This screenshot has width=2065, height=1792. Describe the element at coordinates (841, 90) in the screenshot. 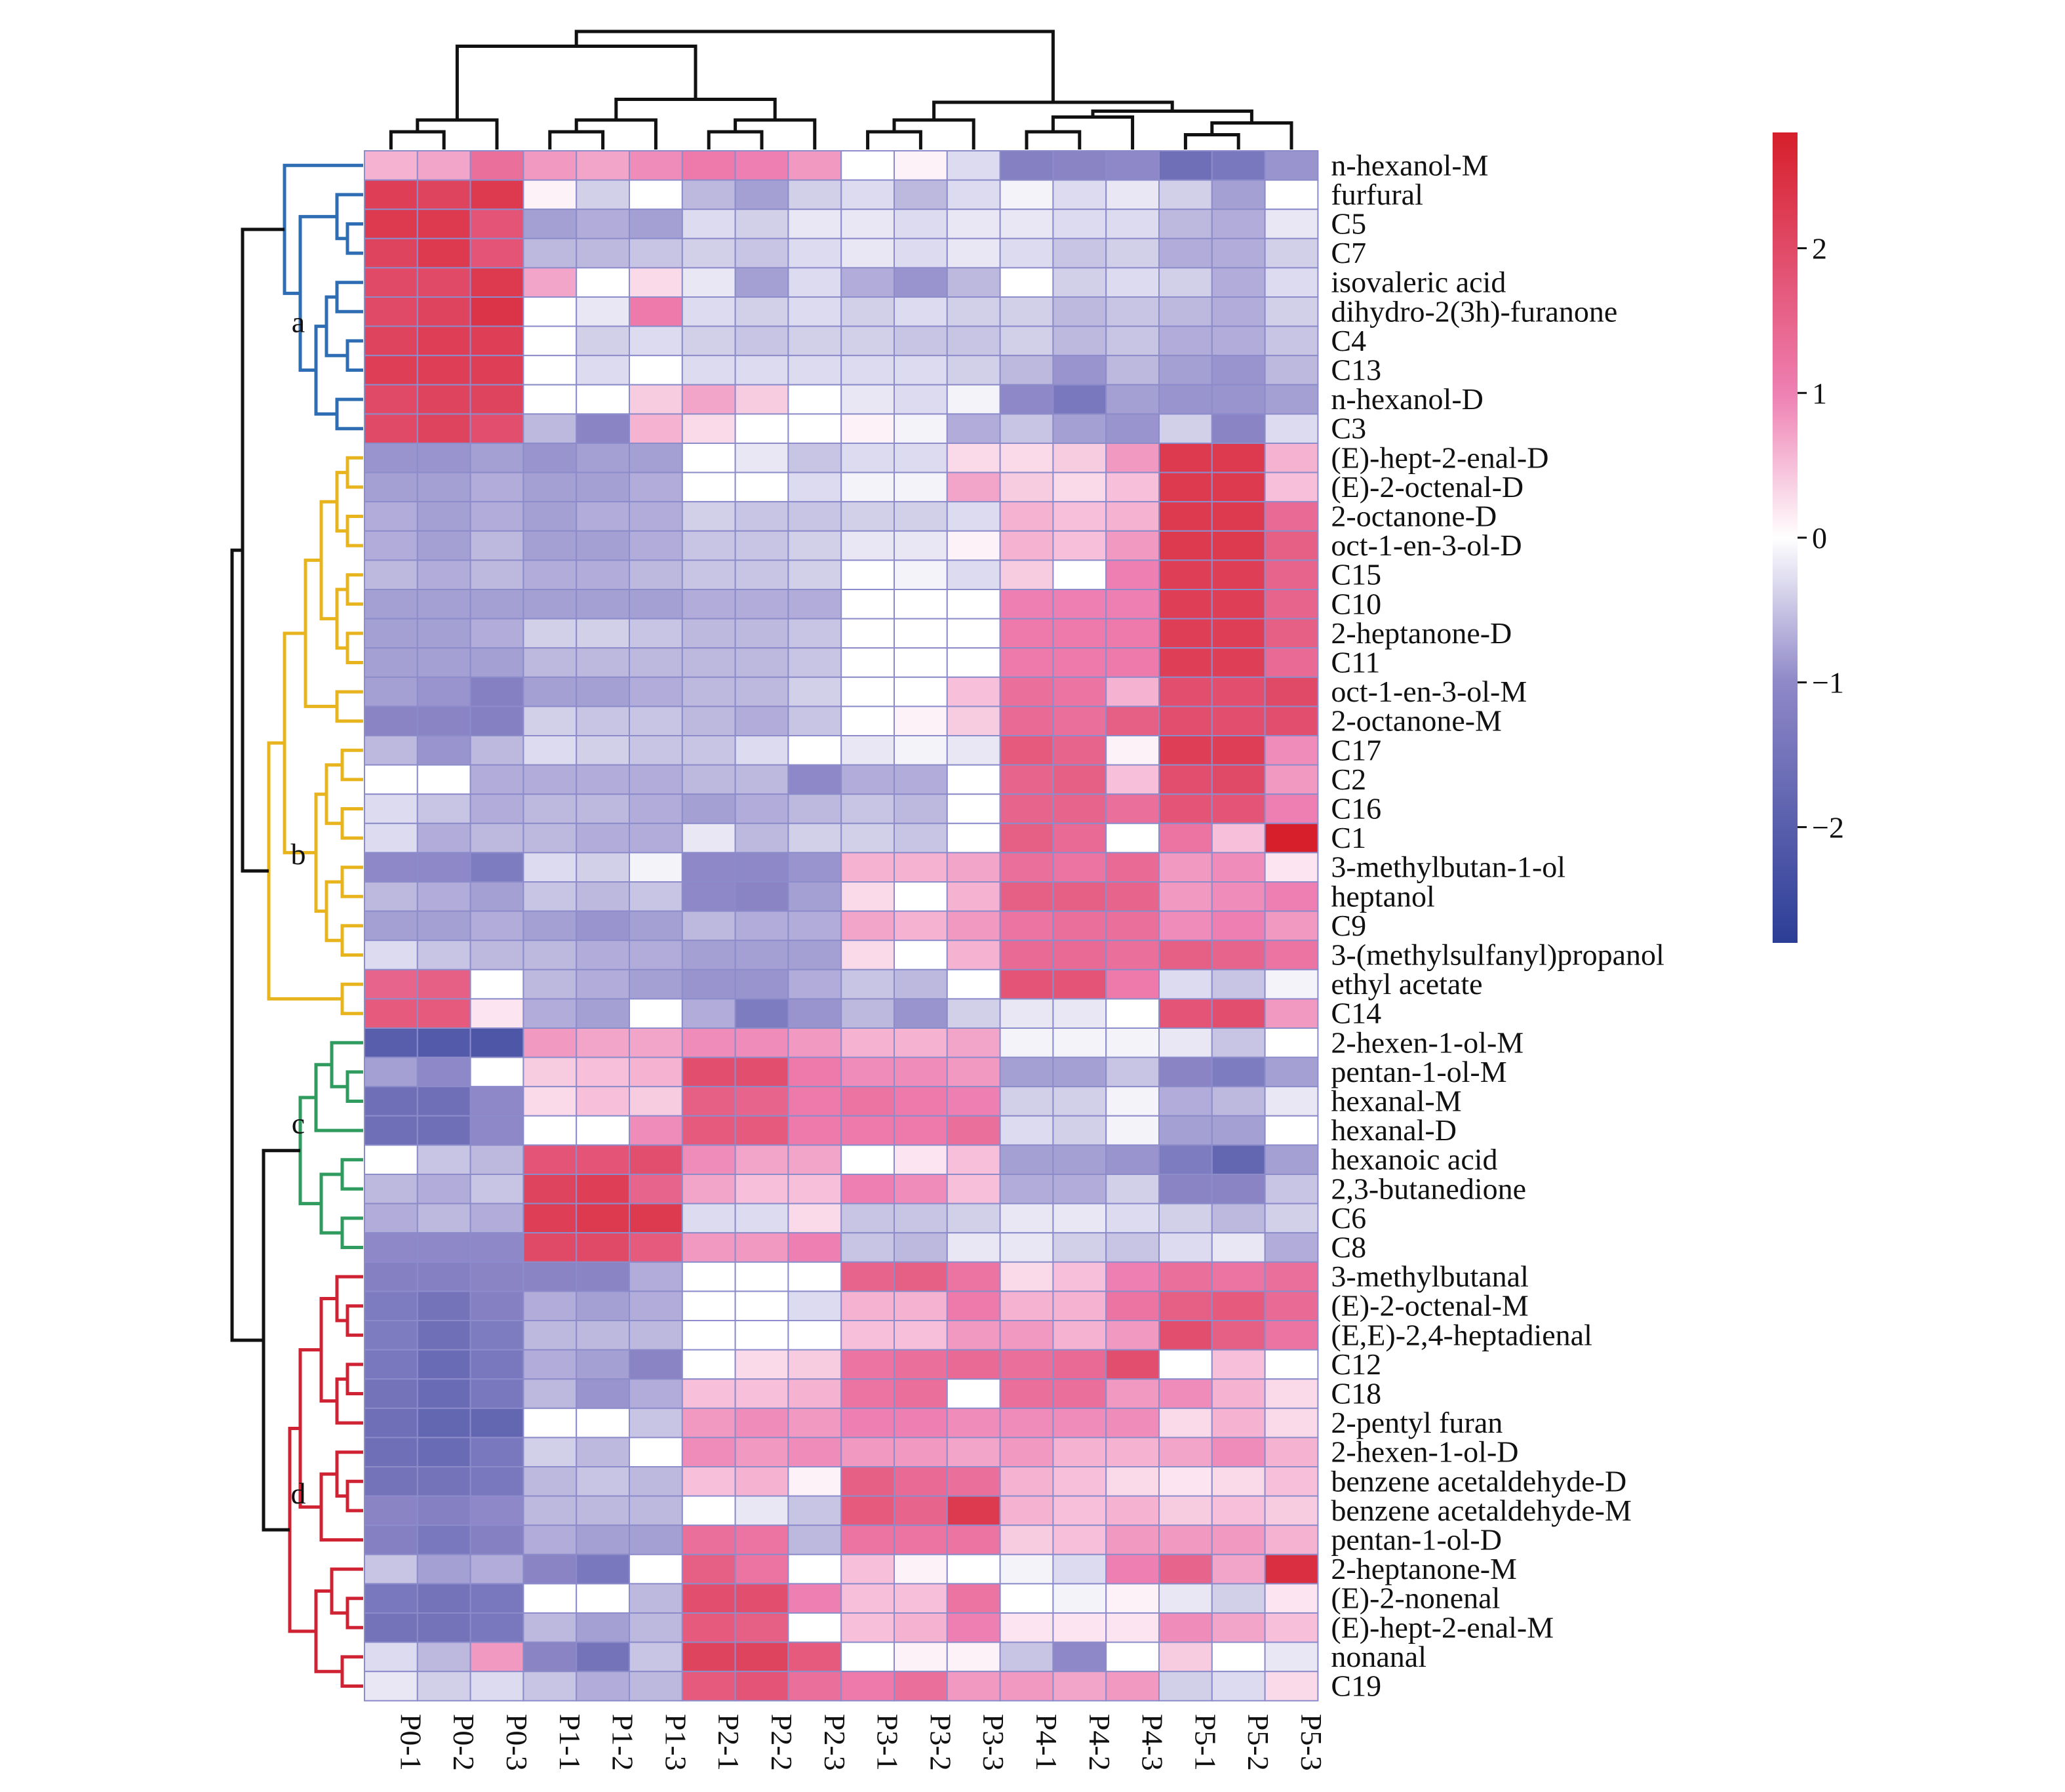

I see `column-dendrogram` at that location.